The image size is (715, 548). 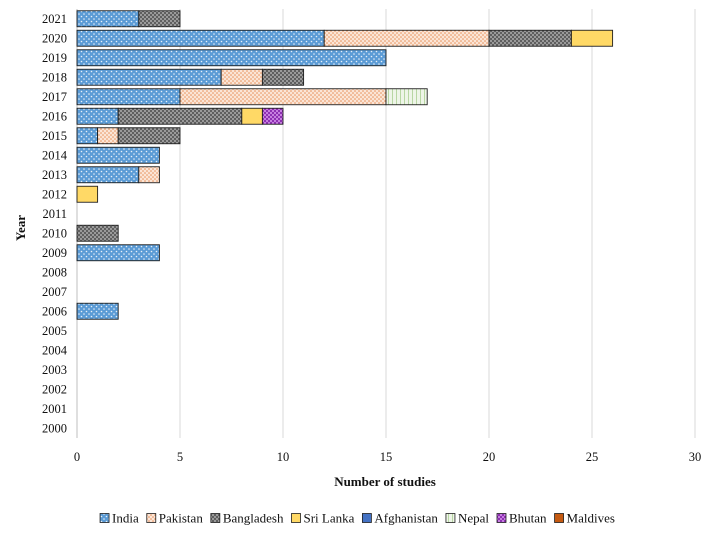 What do you see at coordinates (54, 214) in the screenshot?
I see `y-tick-label-2011: 2011` at bounding box center [54, 214].